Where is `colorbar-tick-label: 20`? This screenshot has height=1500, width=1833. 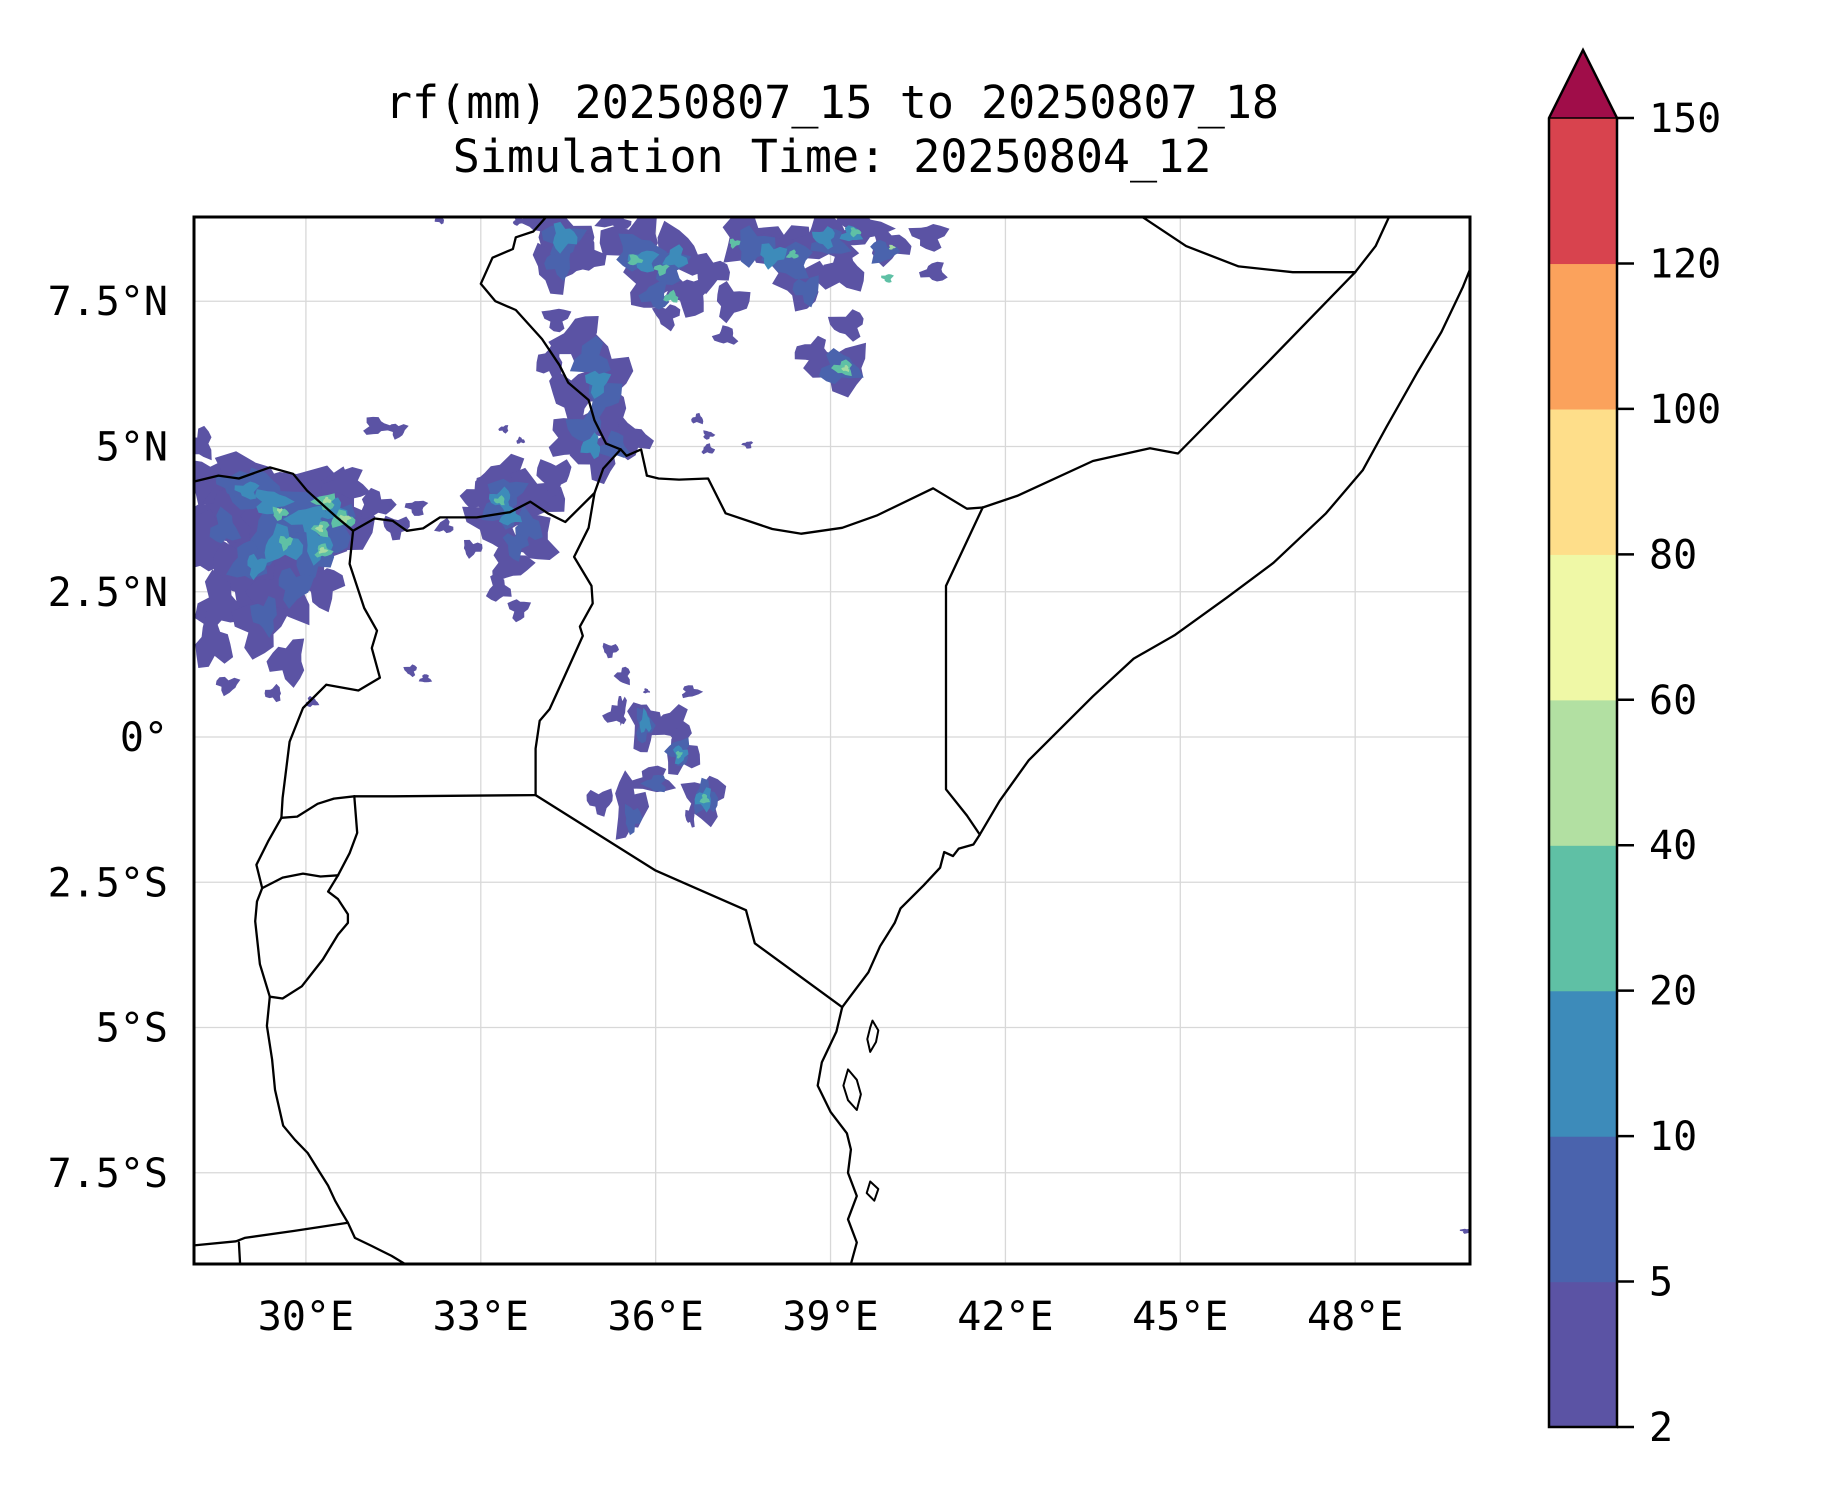
colorbar-tick-label: 20 is located at coordinates (1673, 992).